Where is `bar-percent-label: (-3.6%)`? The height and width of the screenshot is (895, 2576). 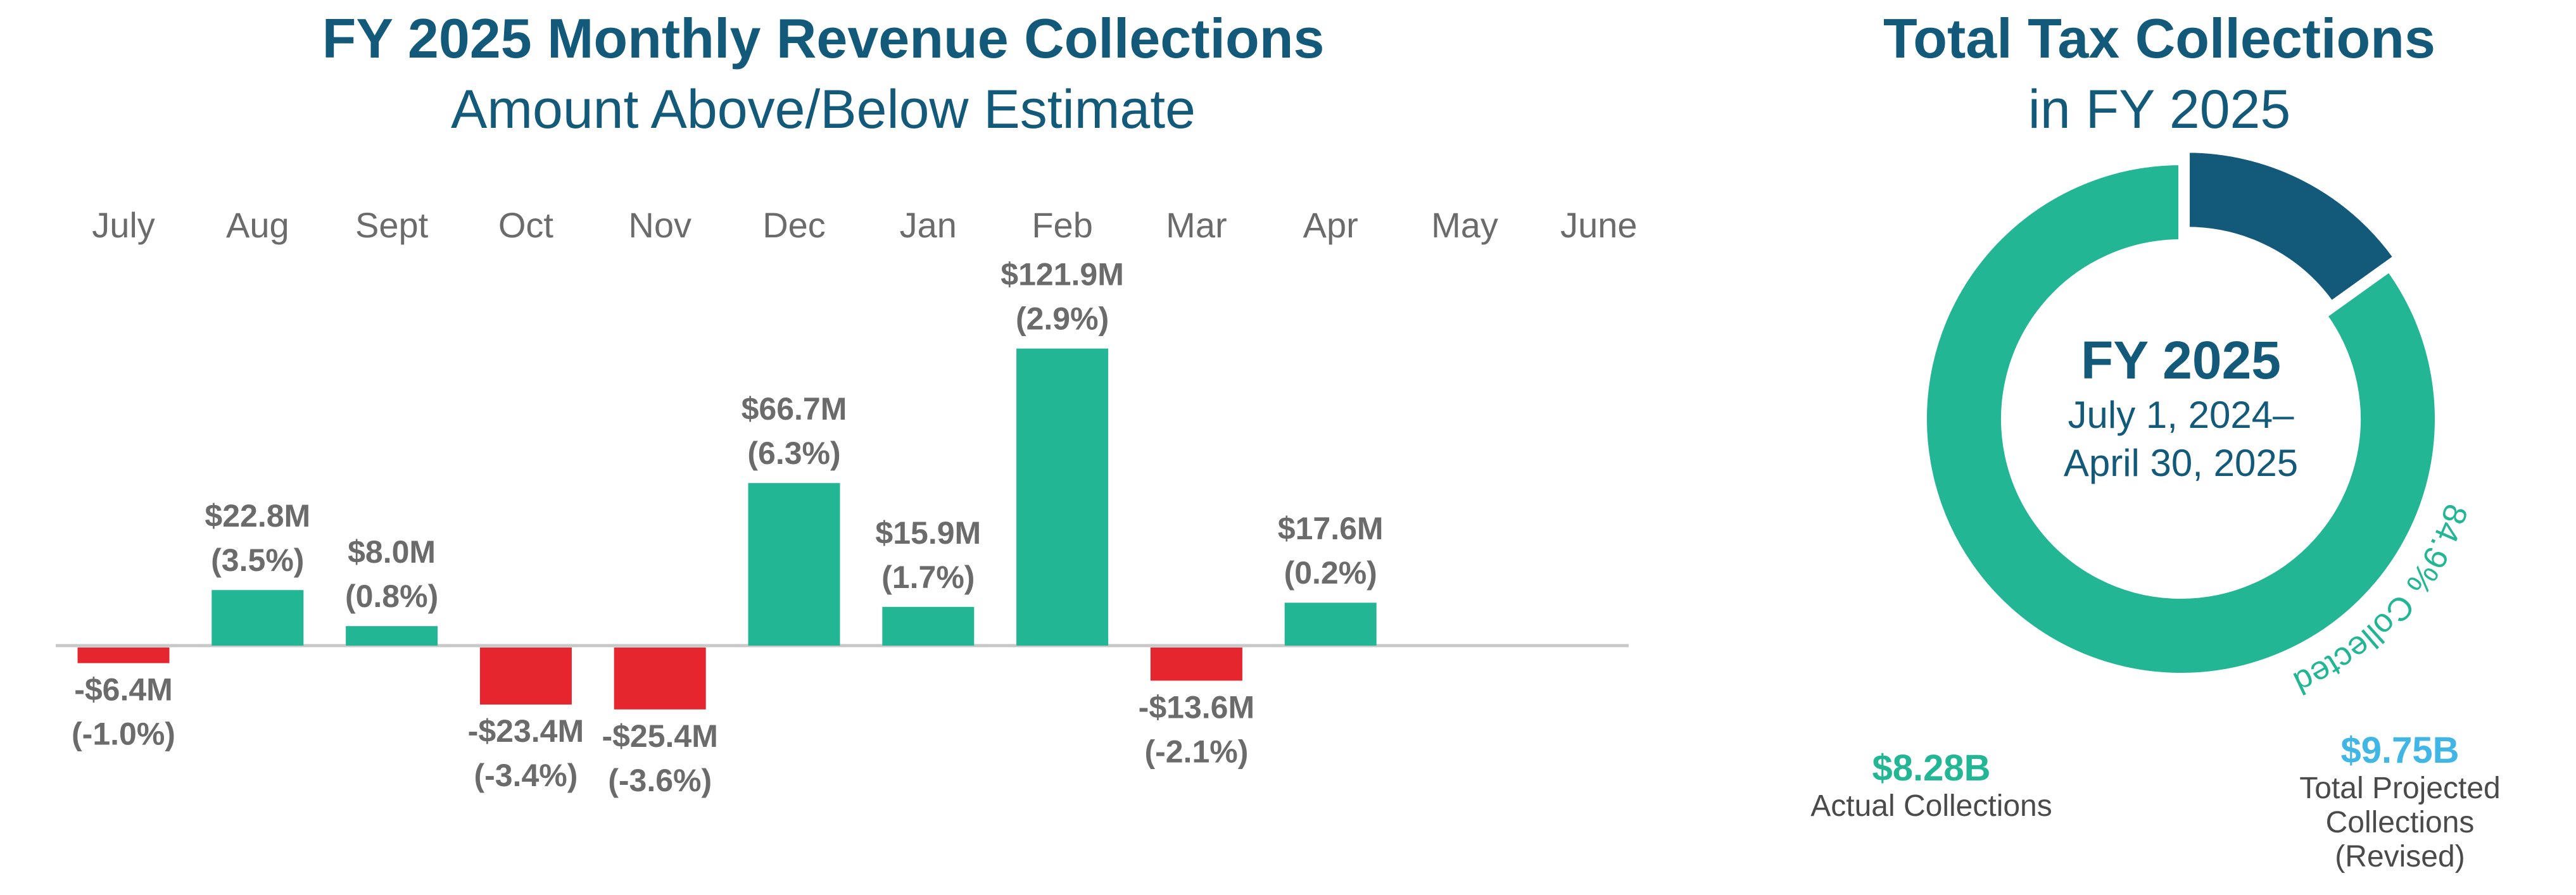
bar-percent-label: (-3.6%) is located at coordinates (660, 781).